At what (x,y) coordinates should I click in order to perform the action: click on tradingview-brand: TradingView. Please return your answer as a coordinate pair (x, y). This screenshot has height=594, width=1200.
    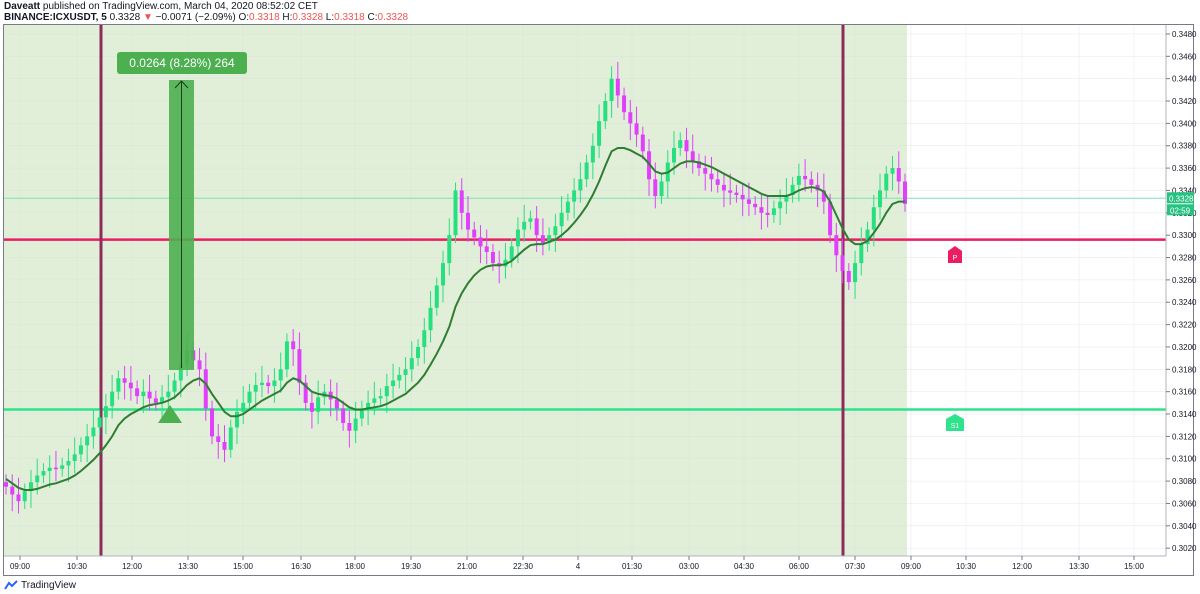
    Looking at the image, I should click on (49, 585).